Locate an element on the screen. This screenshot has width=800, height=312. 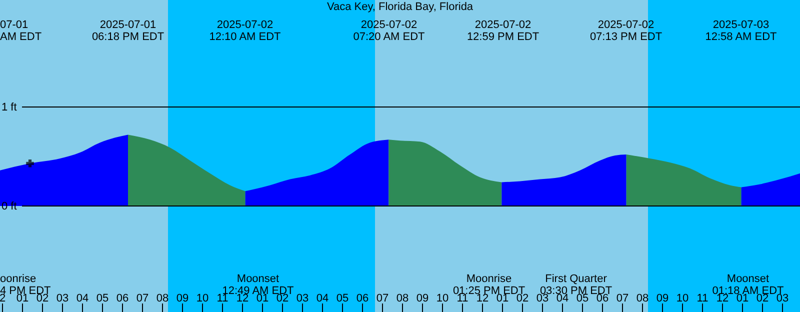
annotation: 2025-07-02 12:10 AM EDT is located at coordinates (245, 31).